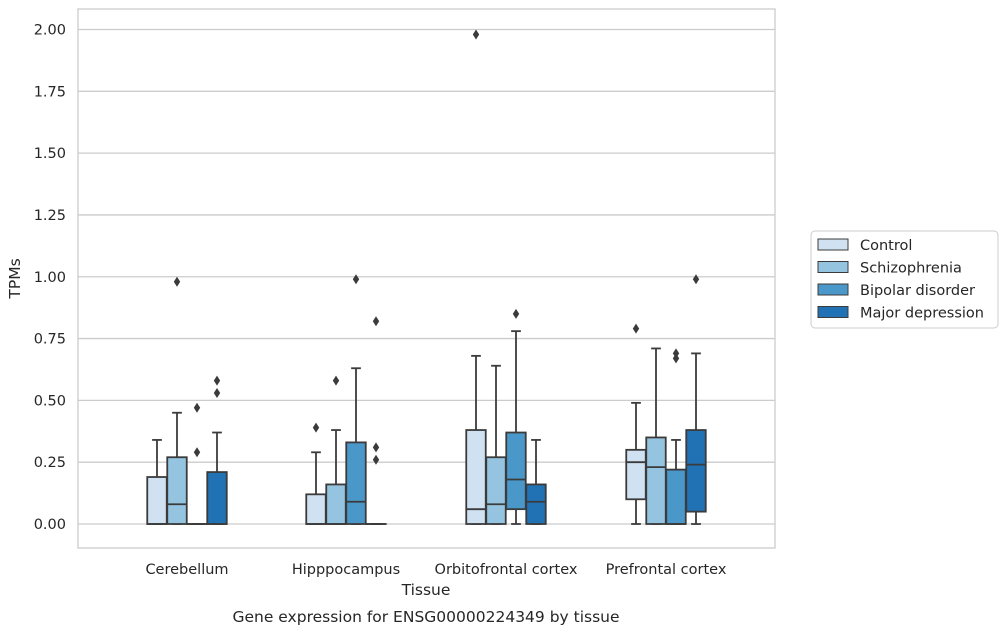 Image resolution: width=1007 pixels, height=634 pixels. I want to click on y-tick-label: 0.50, so click(50, 401).